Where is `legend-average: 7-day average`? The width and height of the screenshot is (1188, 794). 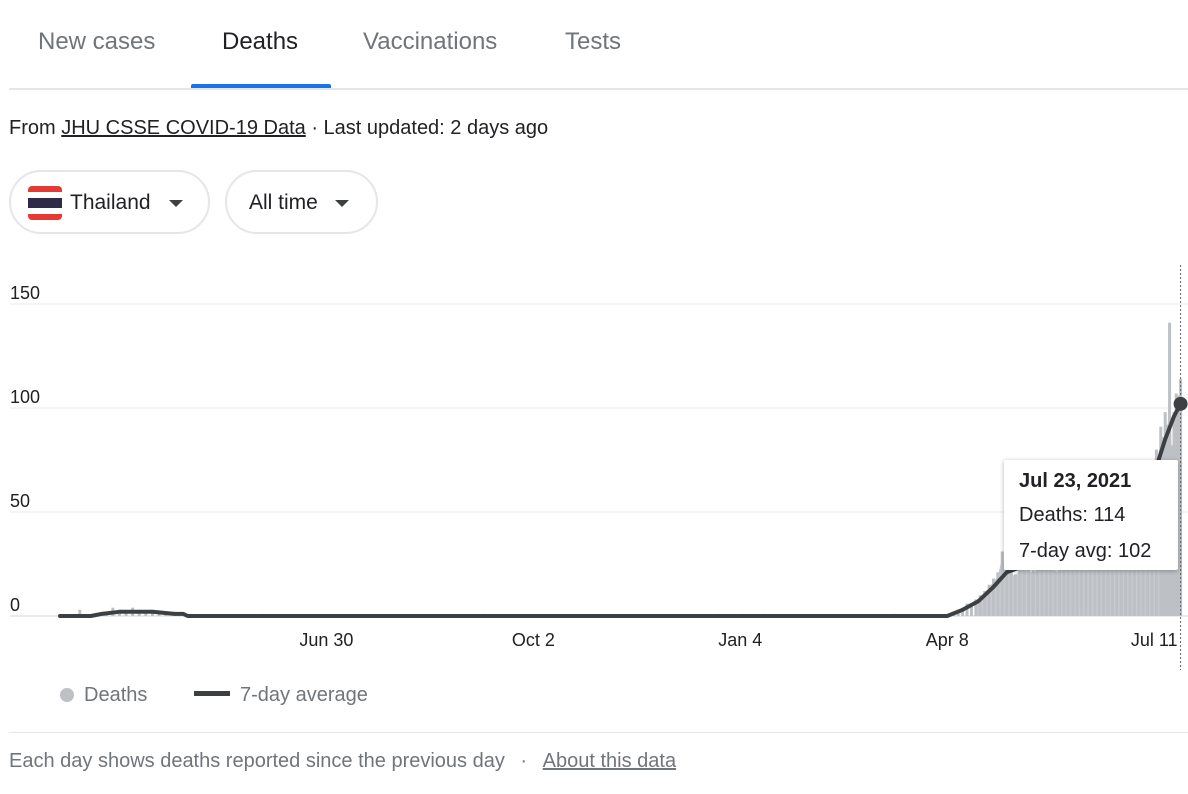 legend-average: 7-day average is located at coordinates (281, 695).